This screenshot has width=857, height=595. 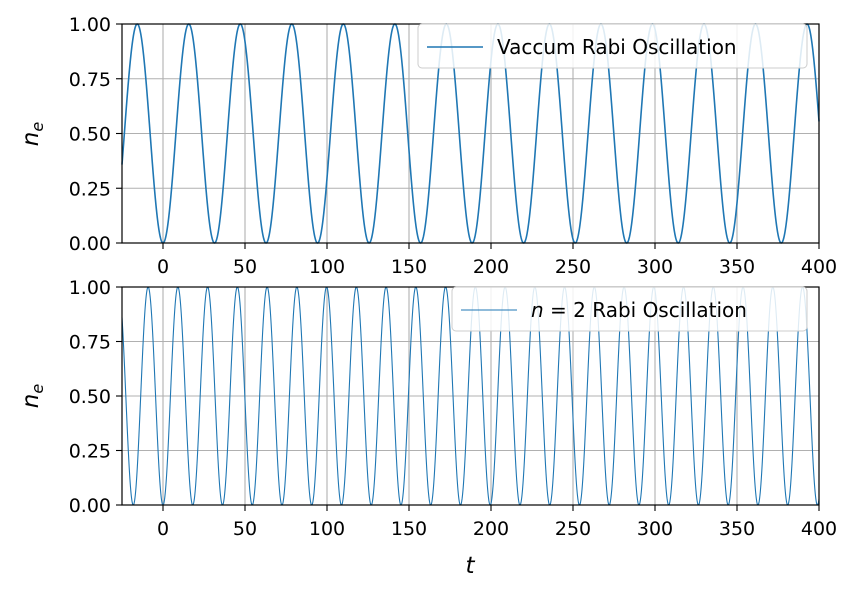 What do you see at coordinates (163, 267) in the screenshot?
I see `top-x-tick-label: 0` at bounding box center [163, 267].